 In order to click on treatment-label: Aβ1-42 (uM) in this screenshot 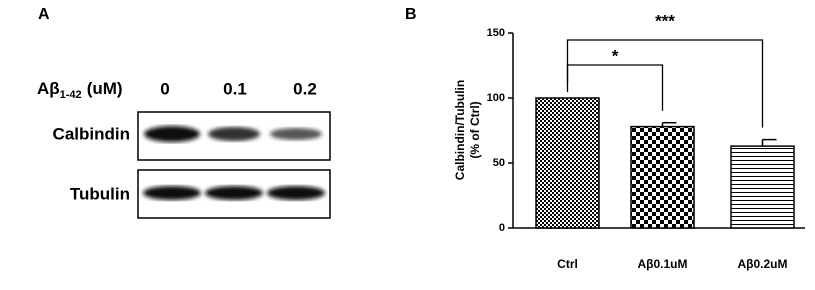, I will do `click(80, 89)`.